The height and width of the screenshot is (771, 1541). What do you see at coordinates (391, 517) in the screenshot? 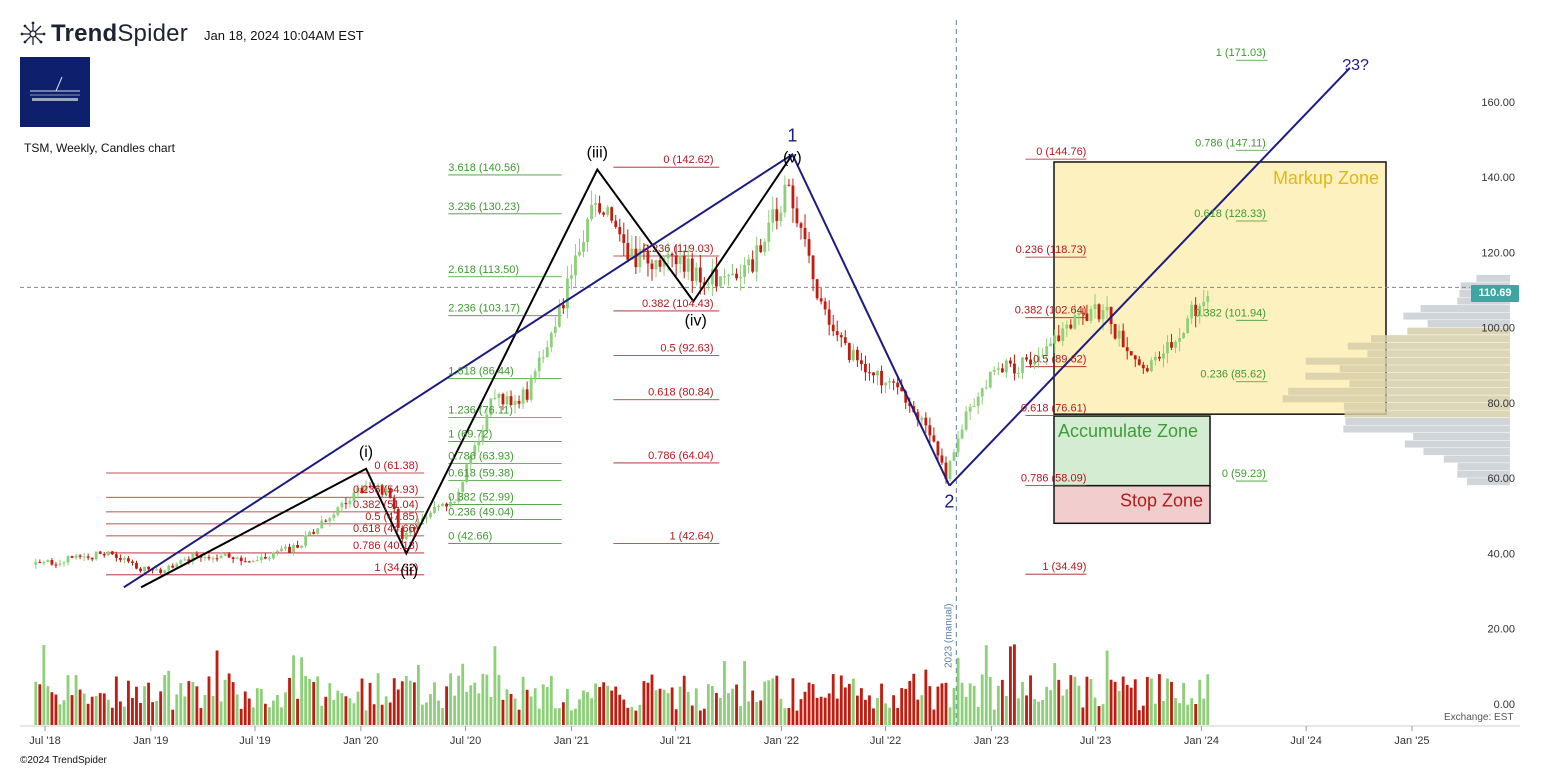
I see `fib-level-label: 0.5 (47.85)` at bounding box center [391, 517].